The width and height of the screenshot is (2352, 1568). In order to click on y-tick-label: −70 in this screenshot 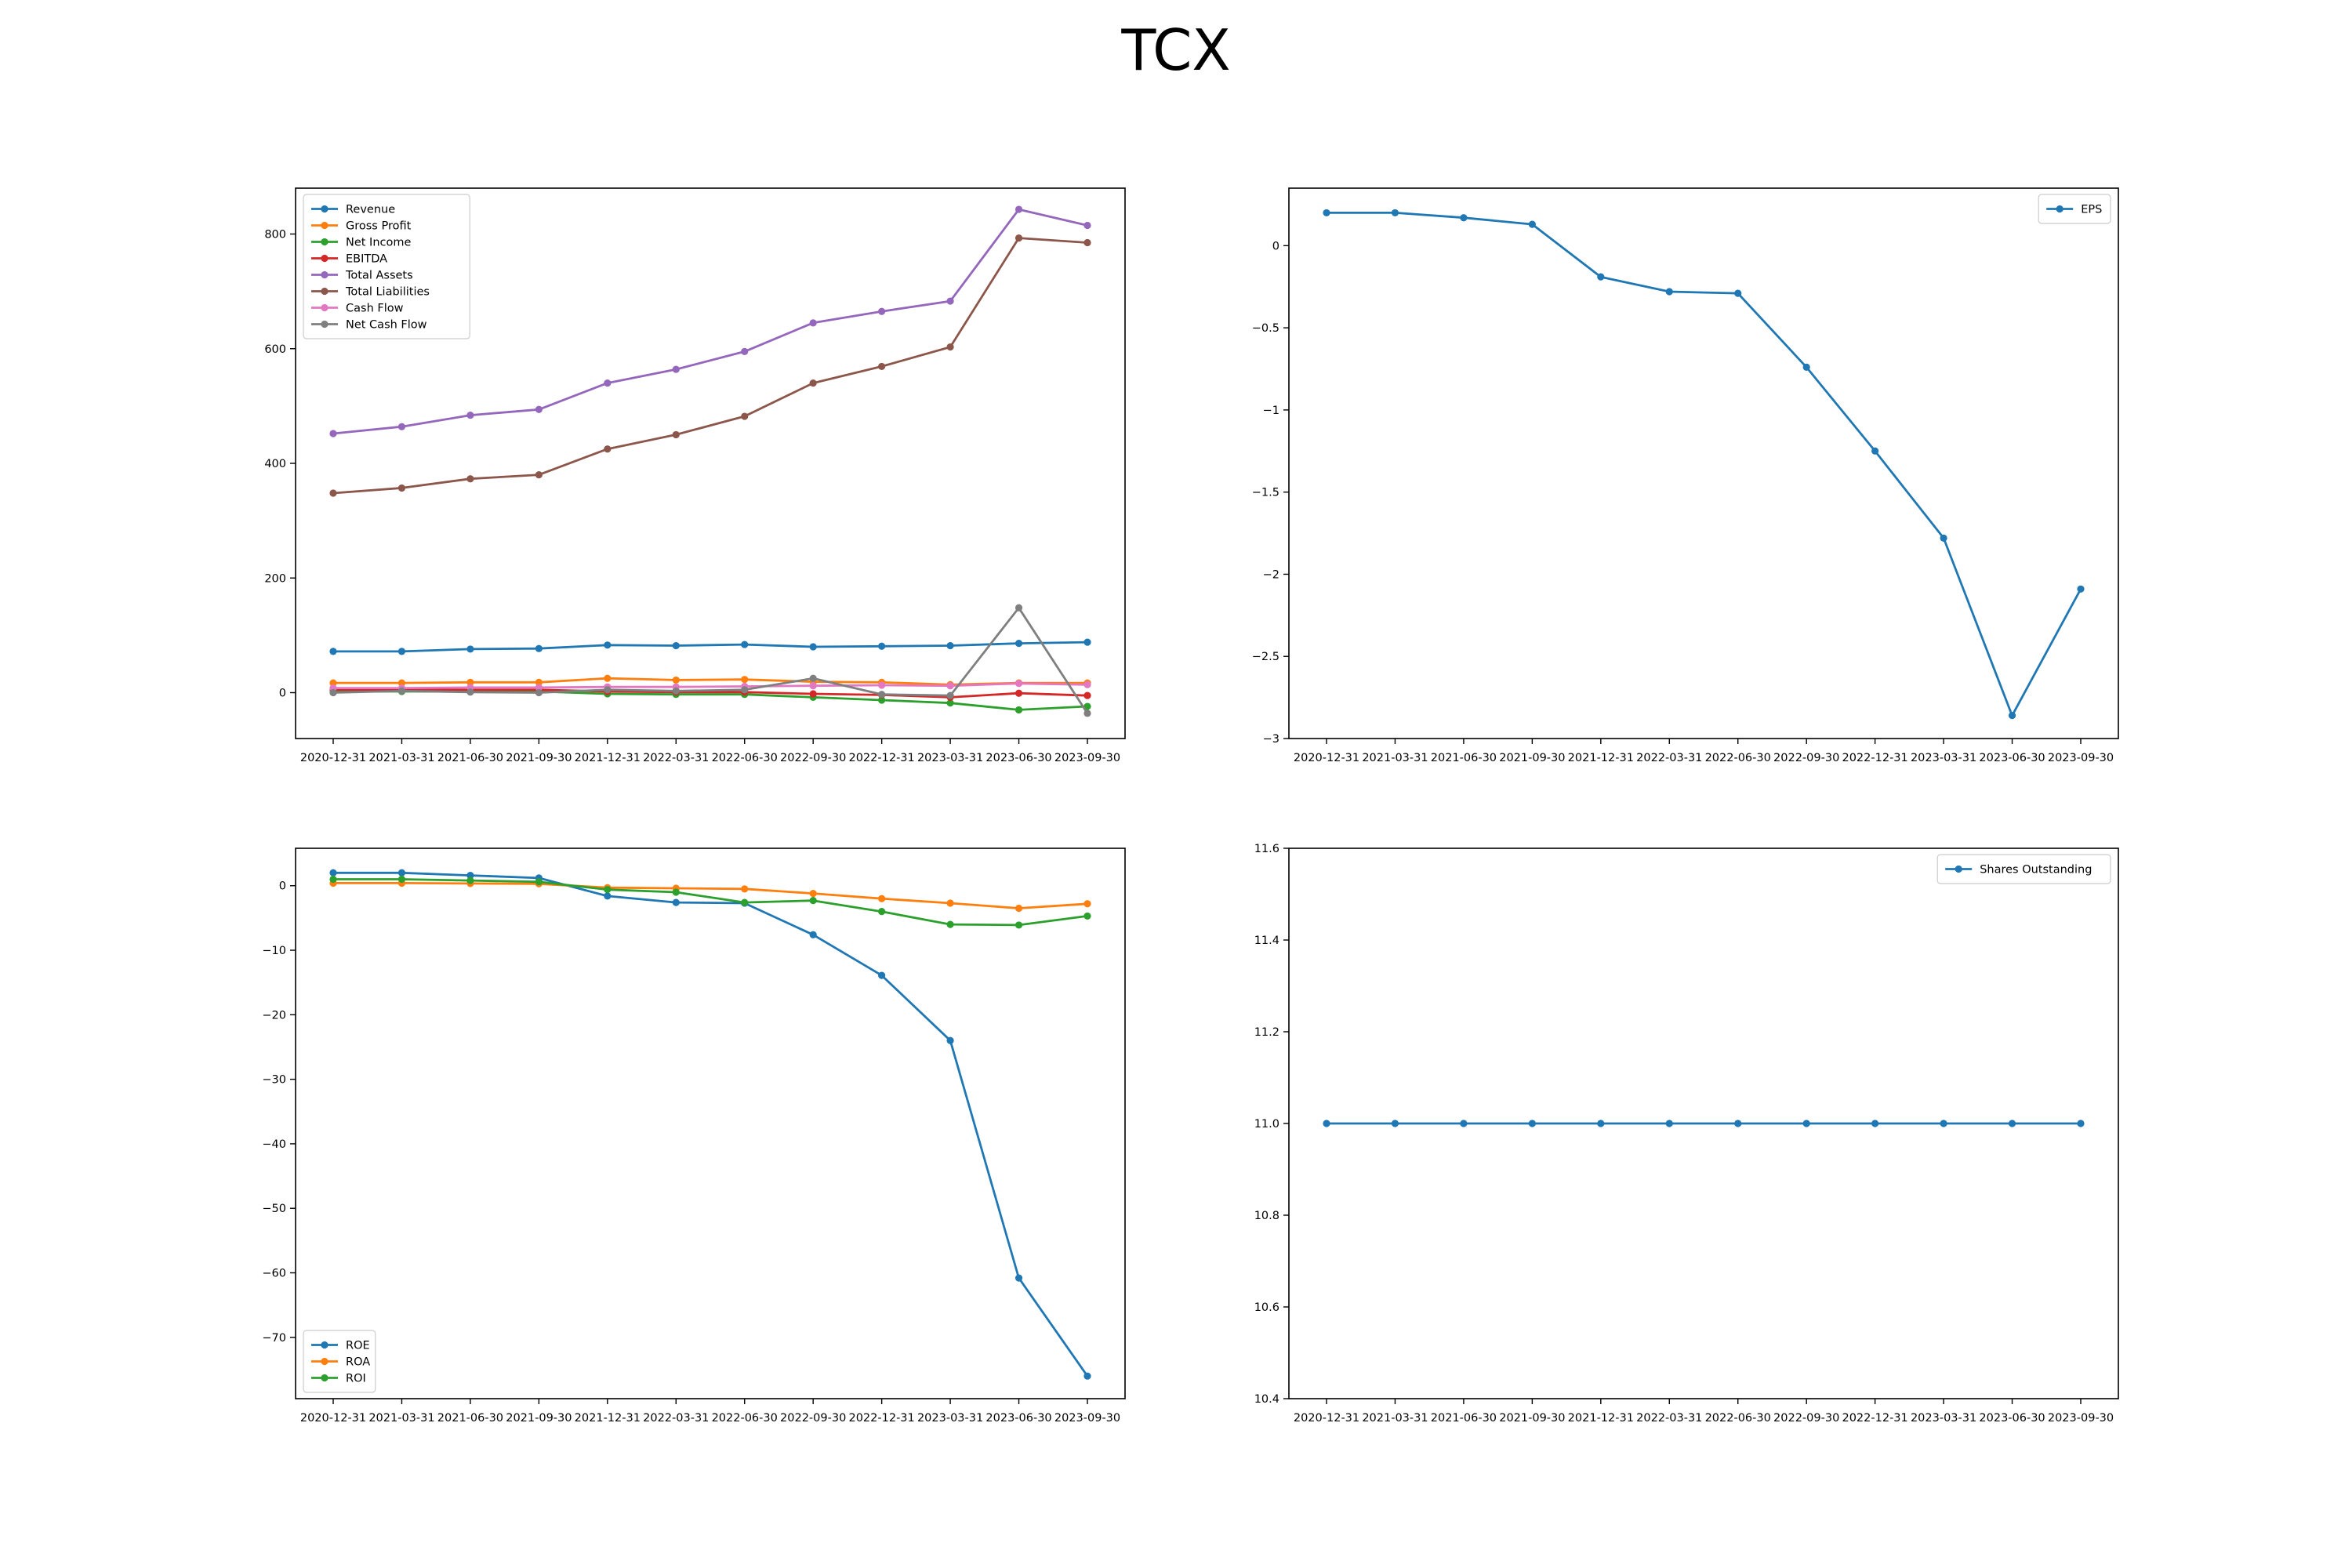, I will do `click(274, 1338)`.